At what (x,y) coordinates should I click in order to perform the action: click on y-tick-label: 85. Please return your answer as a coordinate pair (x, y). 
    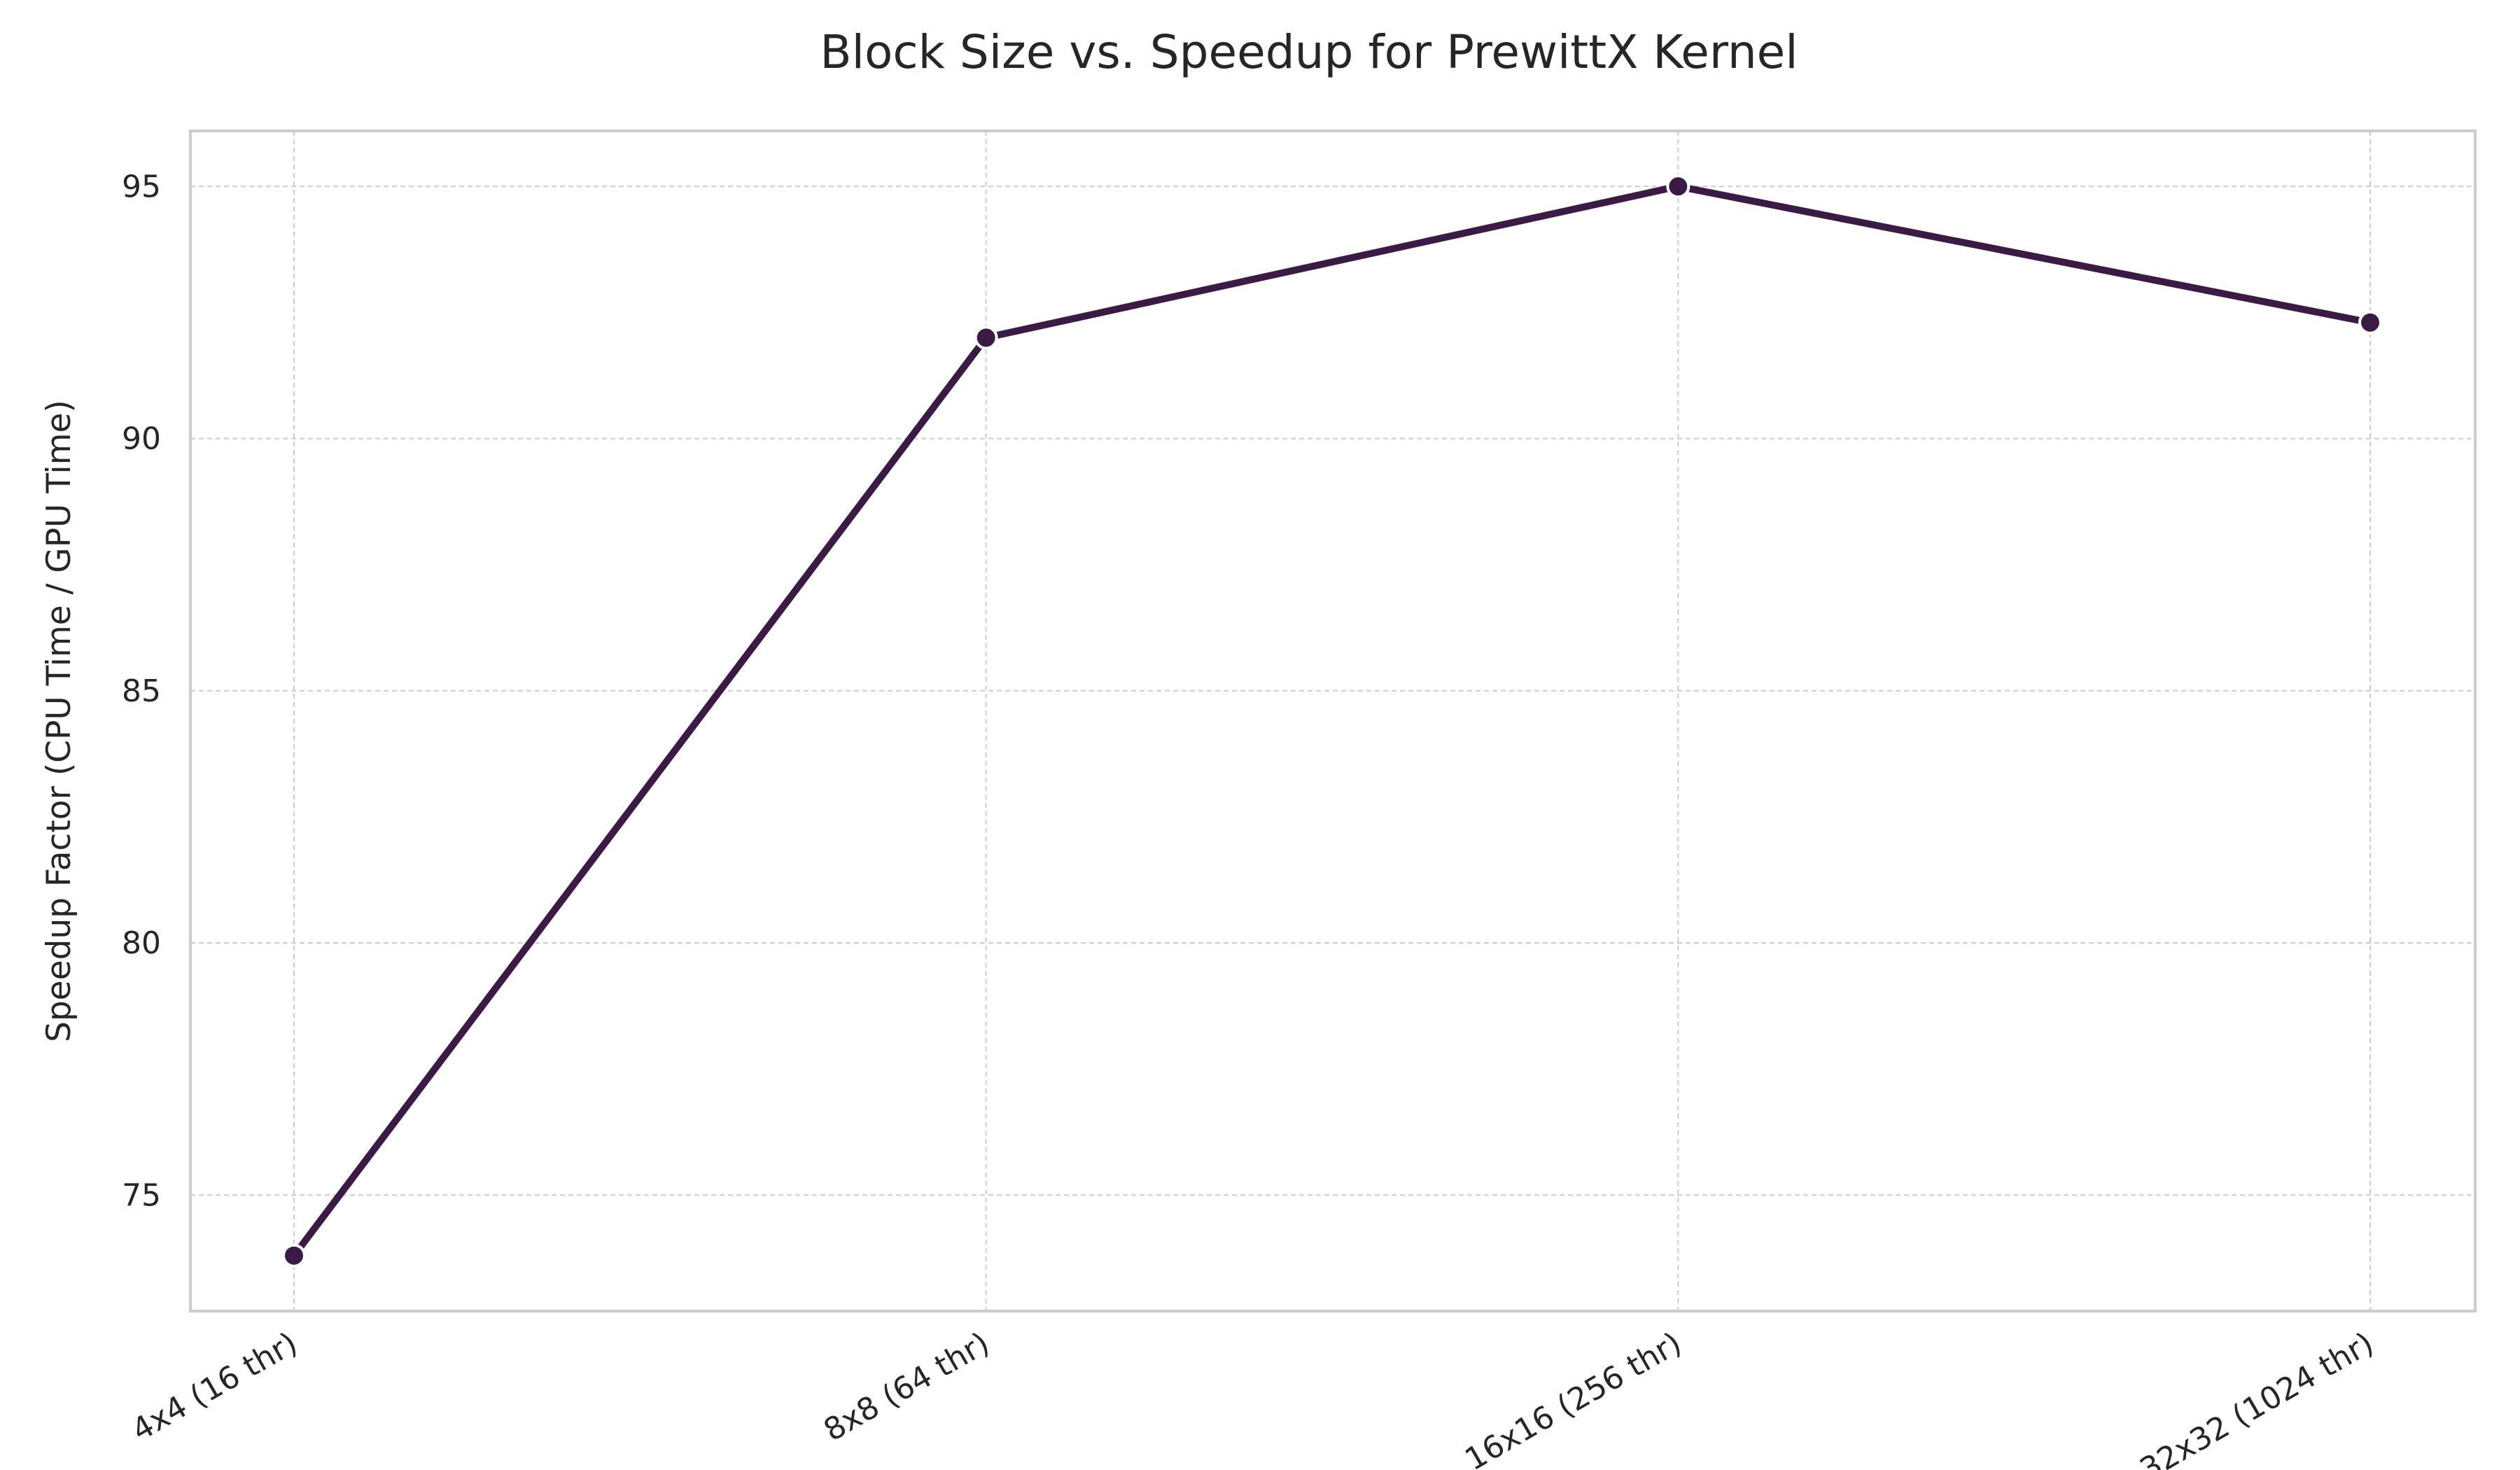
    Looking at the image, I should click on (141, 691).